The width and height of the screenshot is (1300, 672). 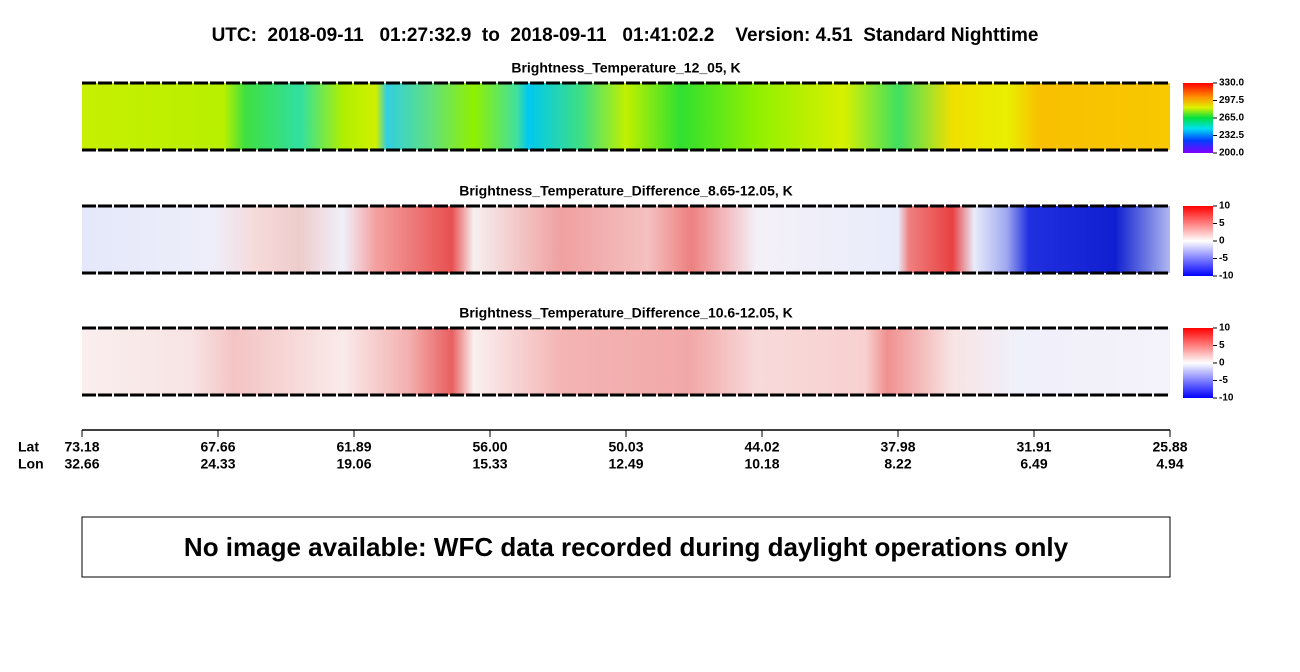 What do you see at coordinates (1231, 83) in the screenshot?
I see `colorbar-tick-label: 330.0` at bounding box center [1231, 83].